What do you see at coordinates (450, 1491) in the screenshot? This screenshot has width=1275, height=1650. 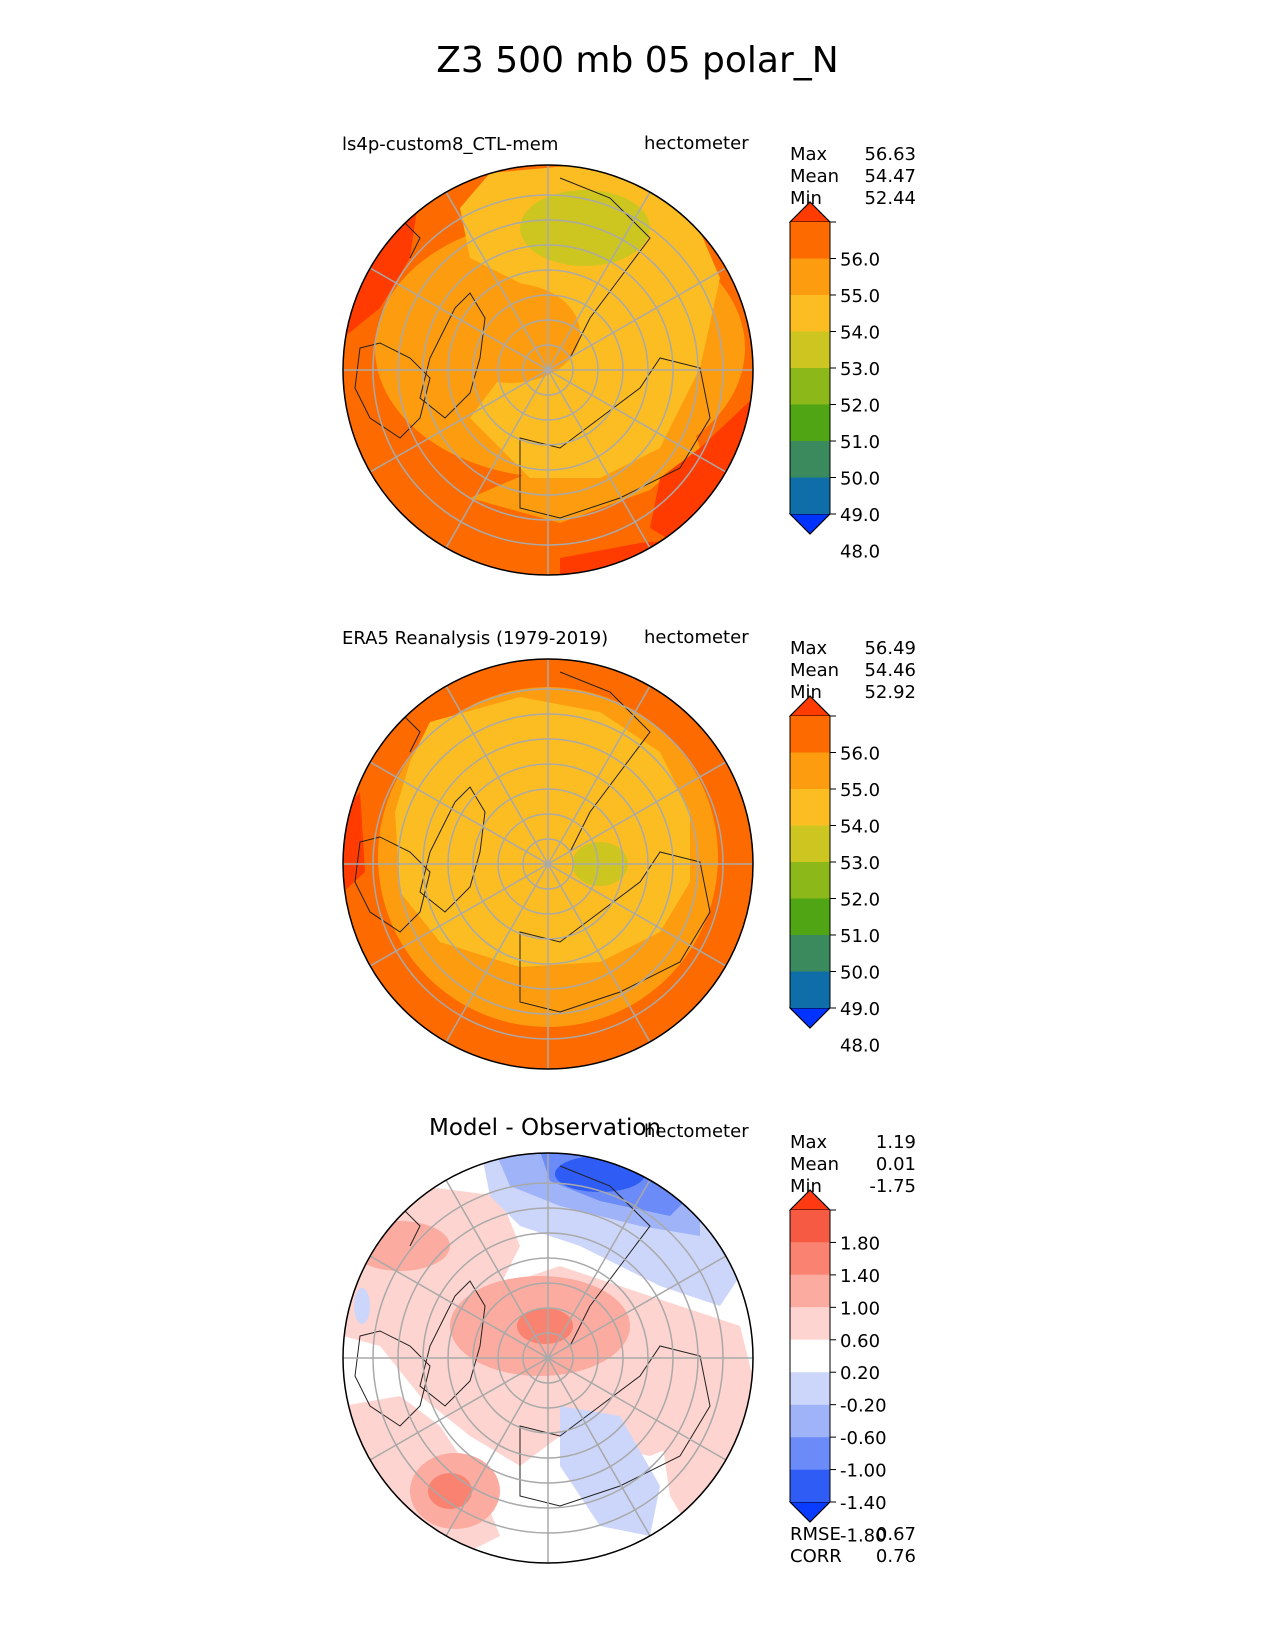 I see `field-pos-large-sw` at bounding box center [450, 1491].